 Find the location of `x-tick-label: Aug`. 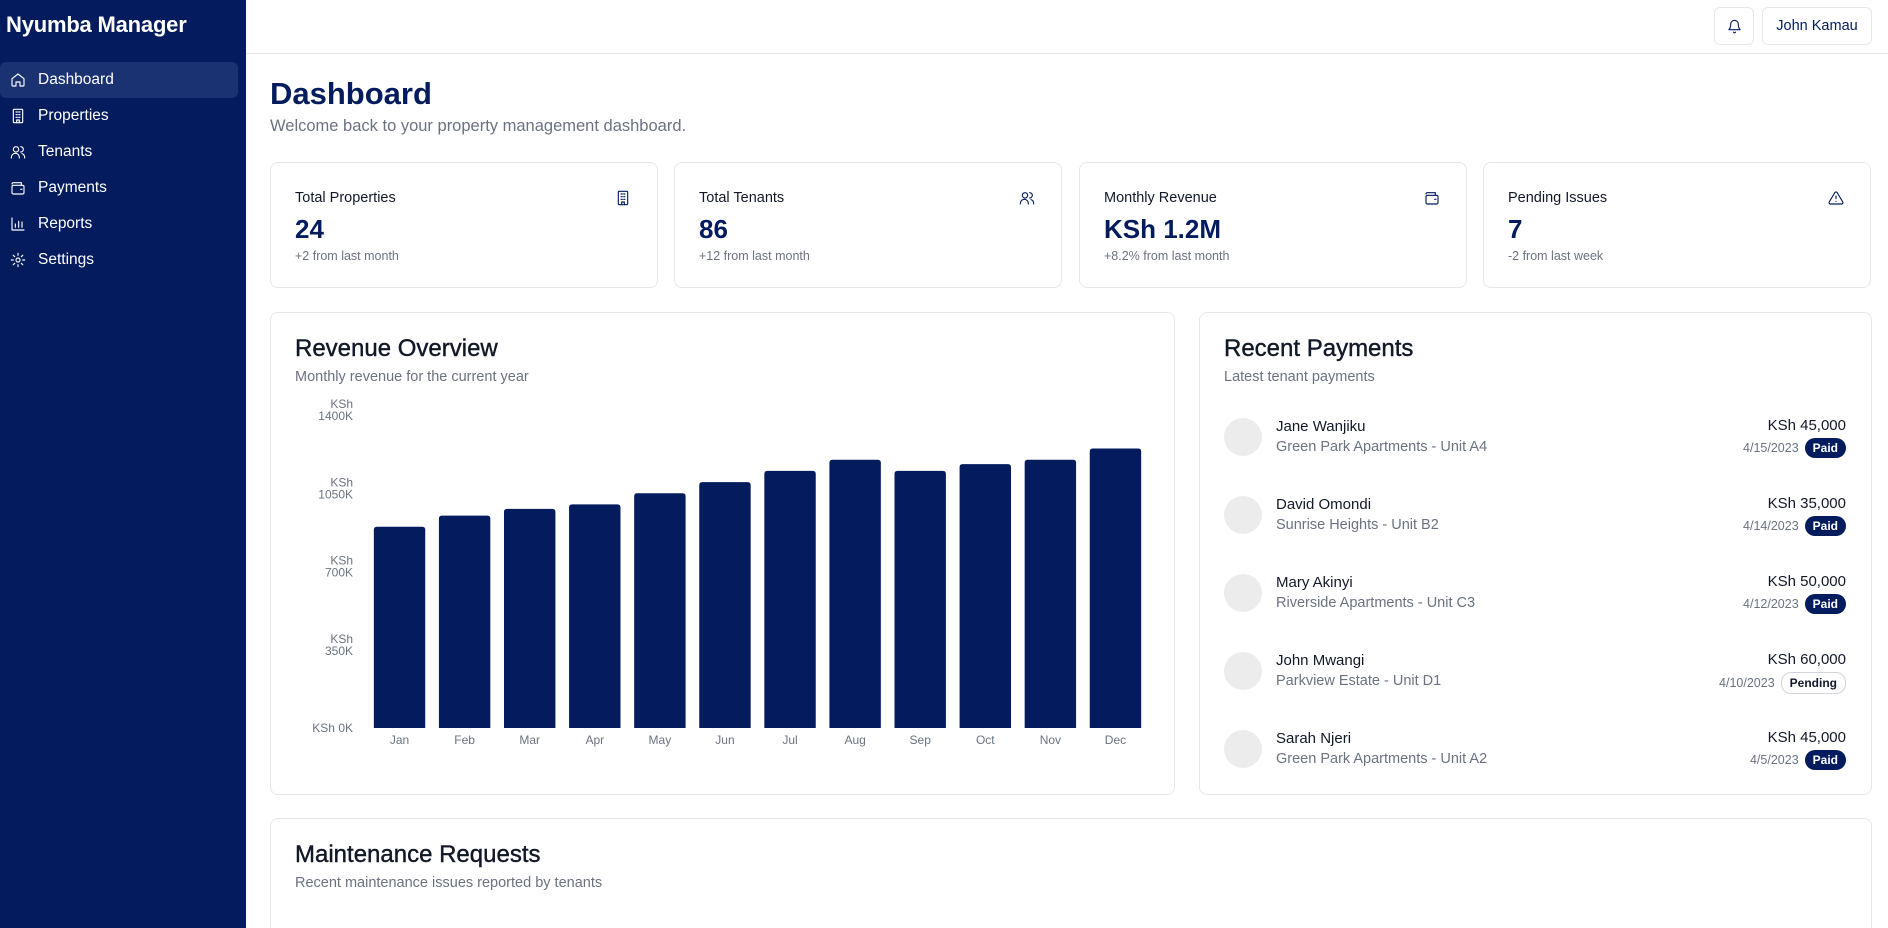

x-tick-label: Aug is located at coordinates (854, 740).